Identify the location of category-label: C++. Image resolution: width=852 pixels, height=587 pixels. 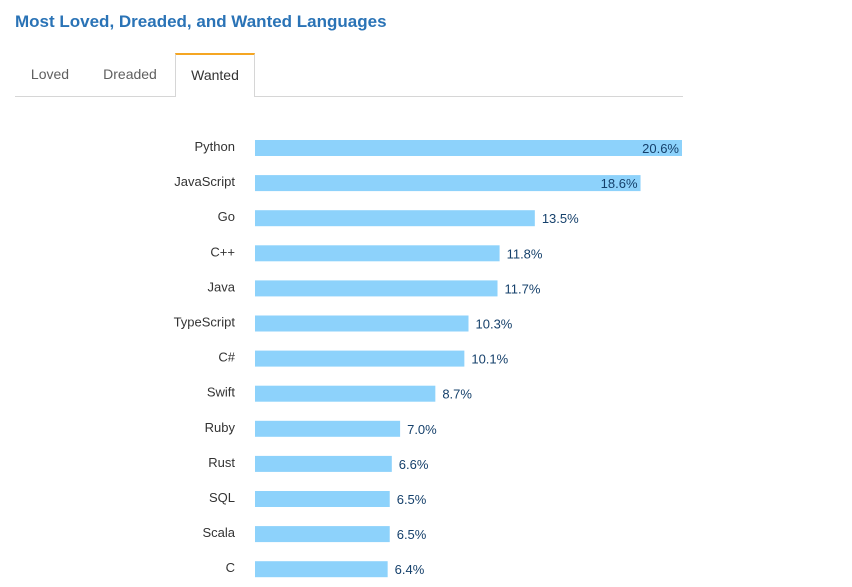
(222, 251).